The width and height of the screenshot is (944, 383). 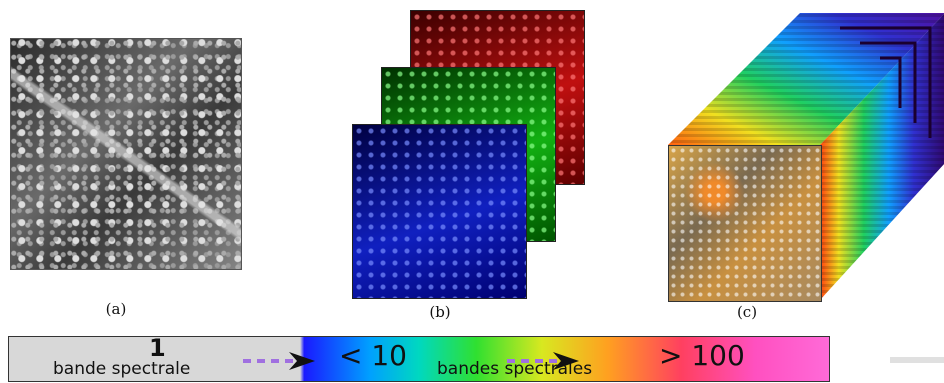 What do you see at coordinates (439, 211) in the screenshot?
I see `blue-band-image` at bounding box center [439, 211].